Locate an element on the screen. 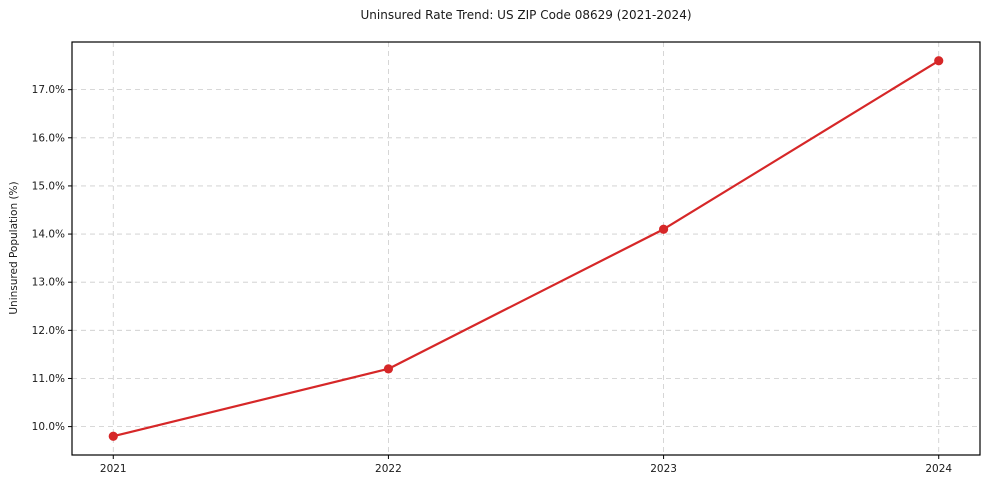  y-tick-label: 10.0% is located at coordinates (48, 427).